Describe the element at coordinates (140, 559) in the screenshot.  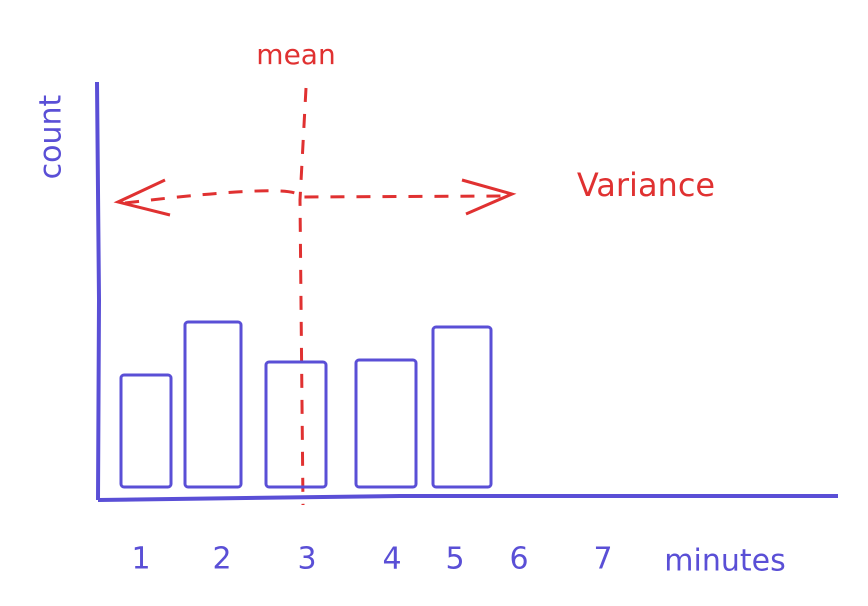
I see `x-tick-label: 1` at that location.